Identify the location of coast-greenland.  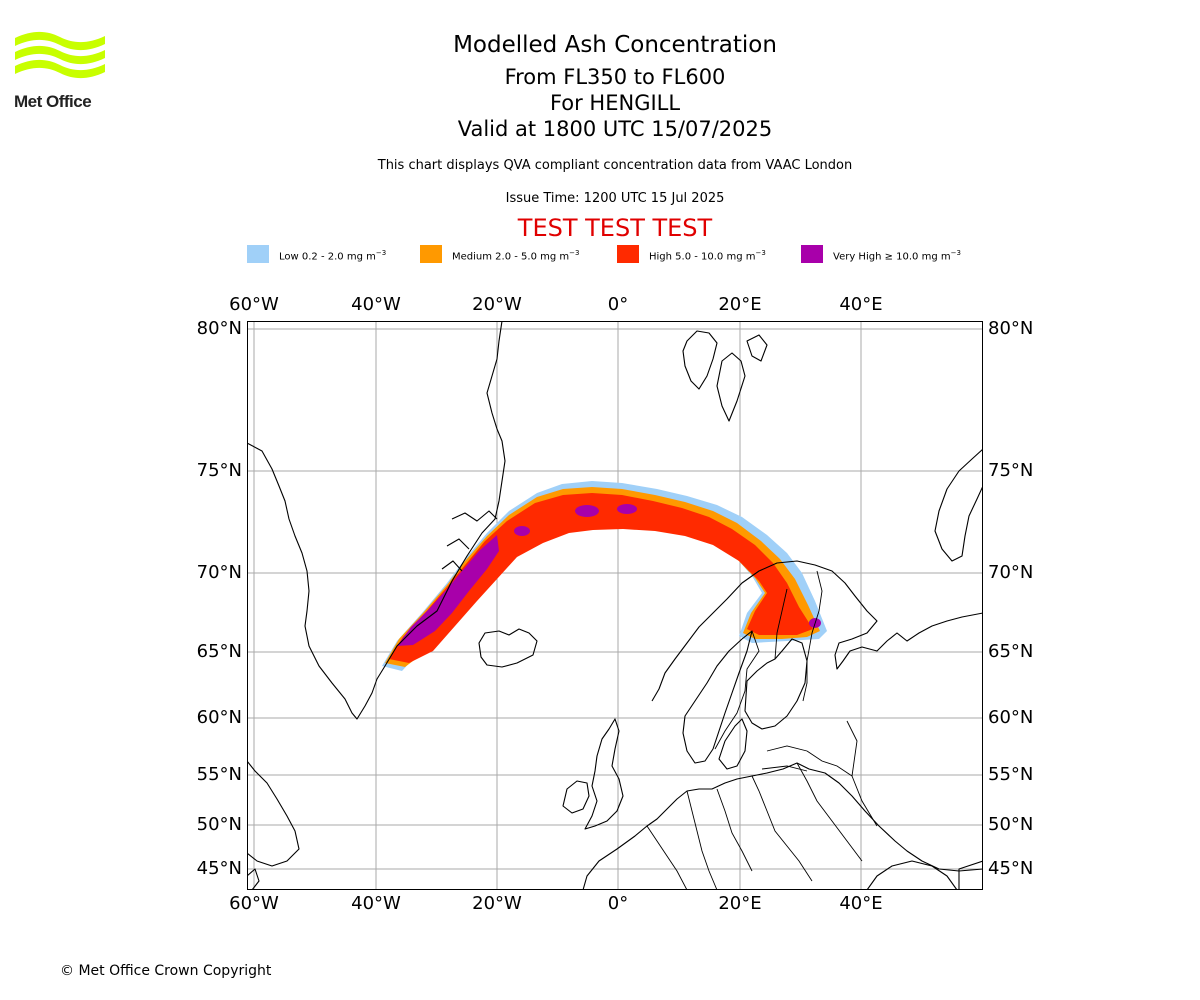
(376, 520).